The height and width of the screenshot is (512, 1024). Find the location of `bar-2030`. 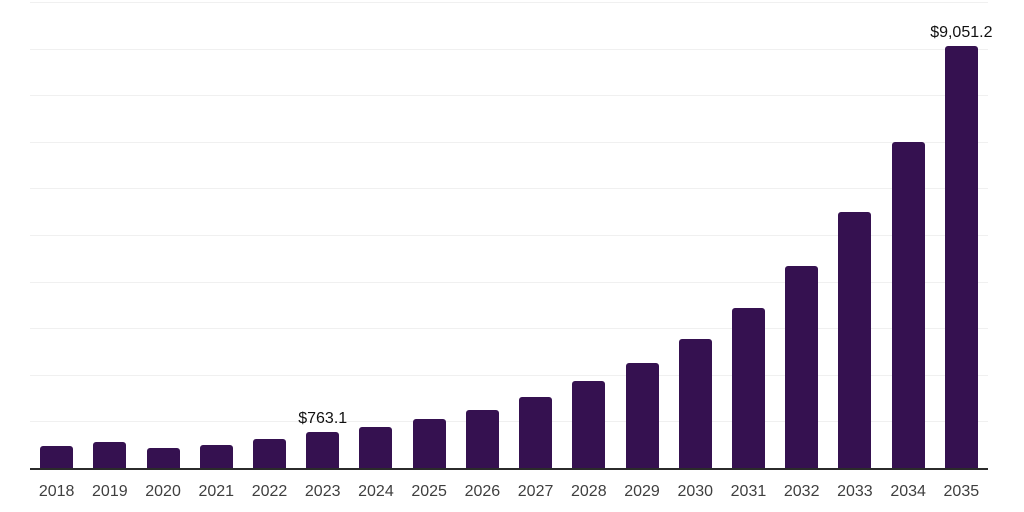

bar-2030 is located at coordinates (695, 403).